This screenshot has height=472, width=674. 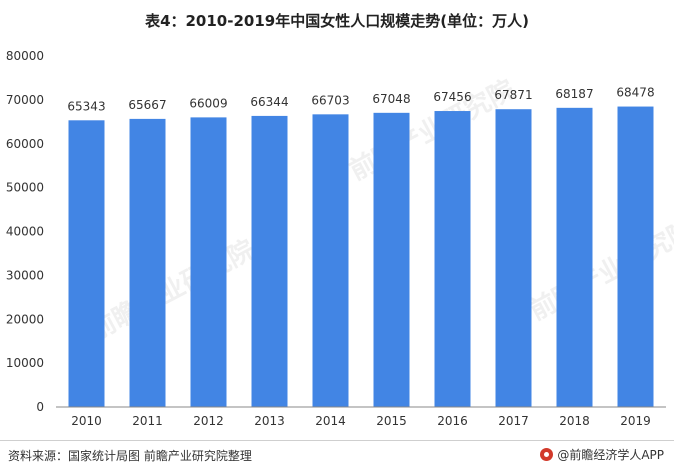 I want to click on y-tick-label: 80000, so click(x=25, y=56).